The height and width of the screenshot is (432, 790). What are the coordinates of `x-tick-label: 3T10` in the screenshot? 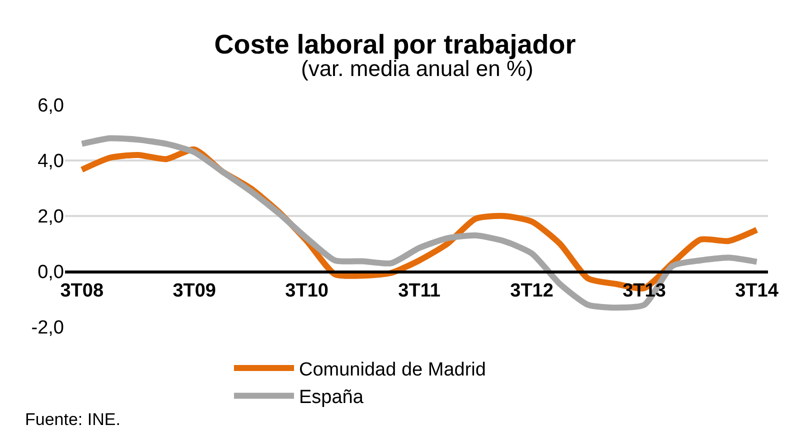 It's located at (306, 291).